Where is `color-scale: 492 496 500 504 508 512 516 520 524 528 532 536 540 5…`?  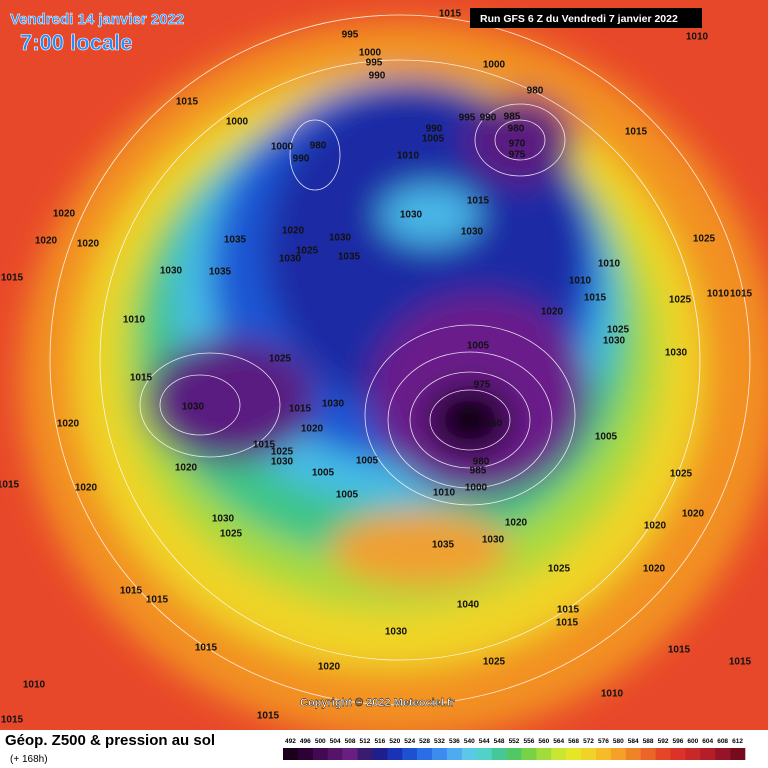 color-scale: 492 496 500 504 508 512 516 520 524 528 532 536 540 5… is located at coordinates (514, 749).